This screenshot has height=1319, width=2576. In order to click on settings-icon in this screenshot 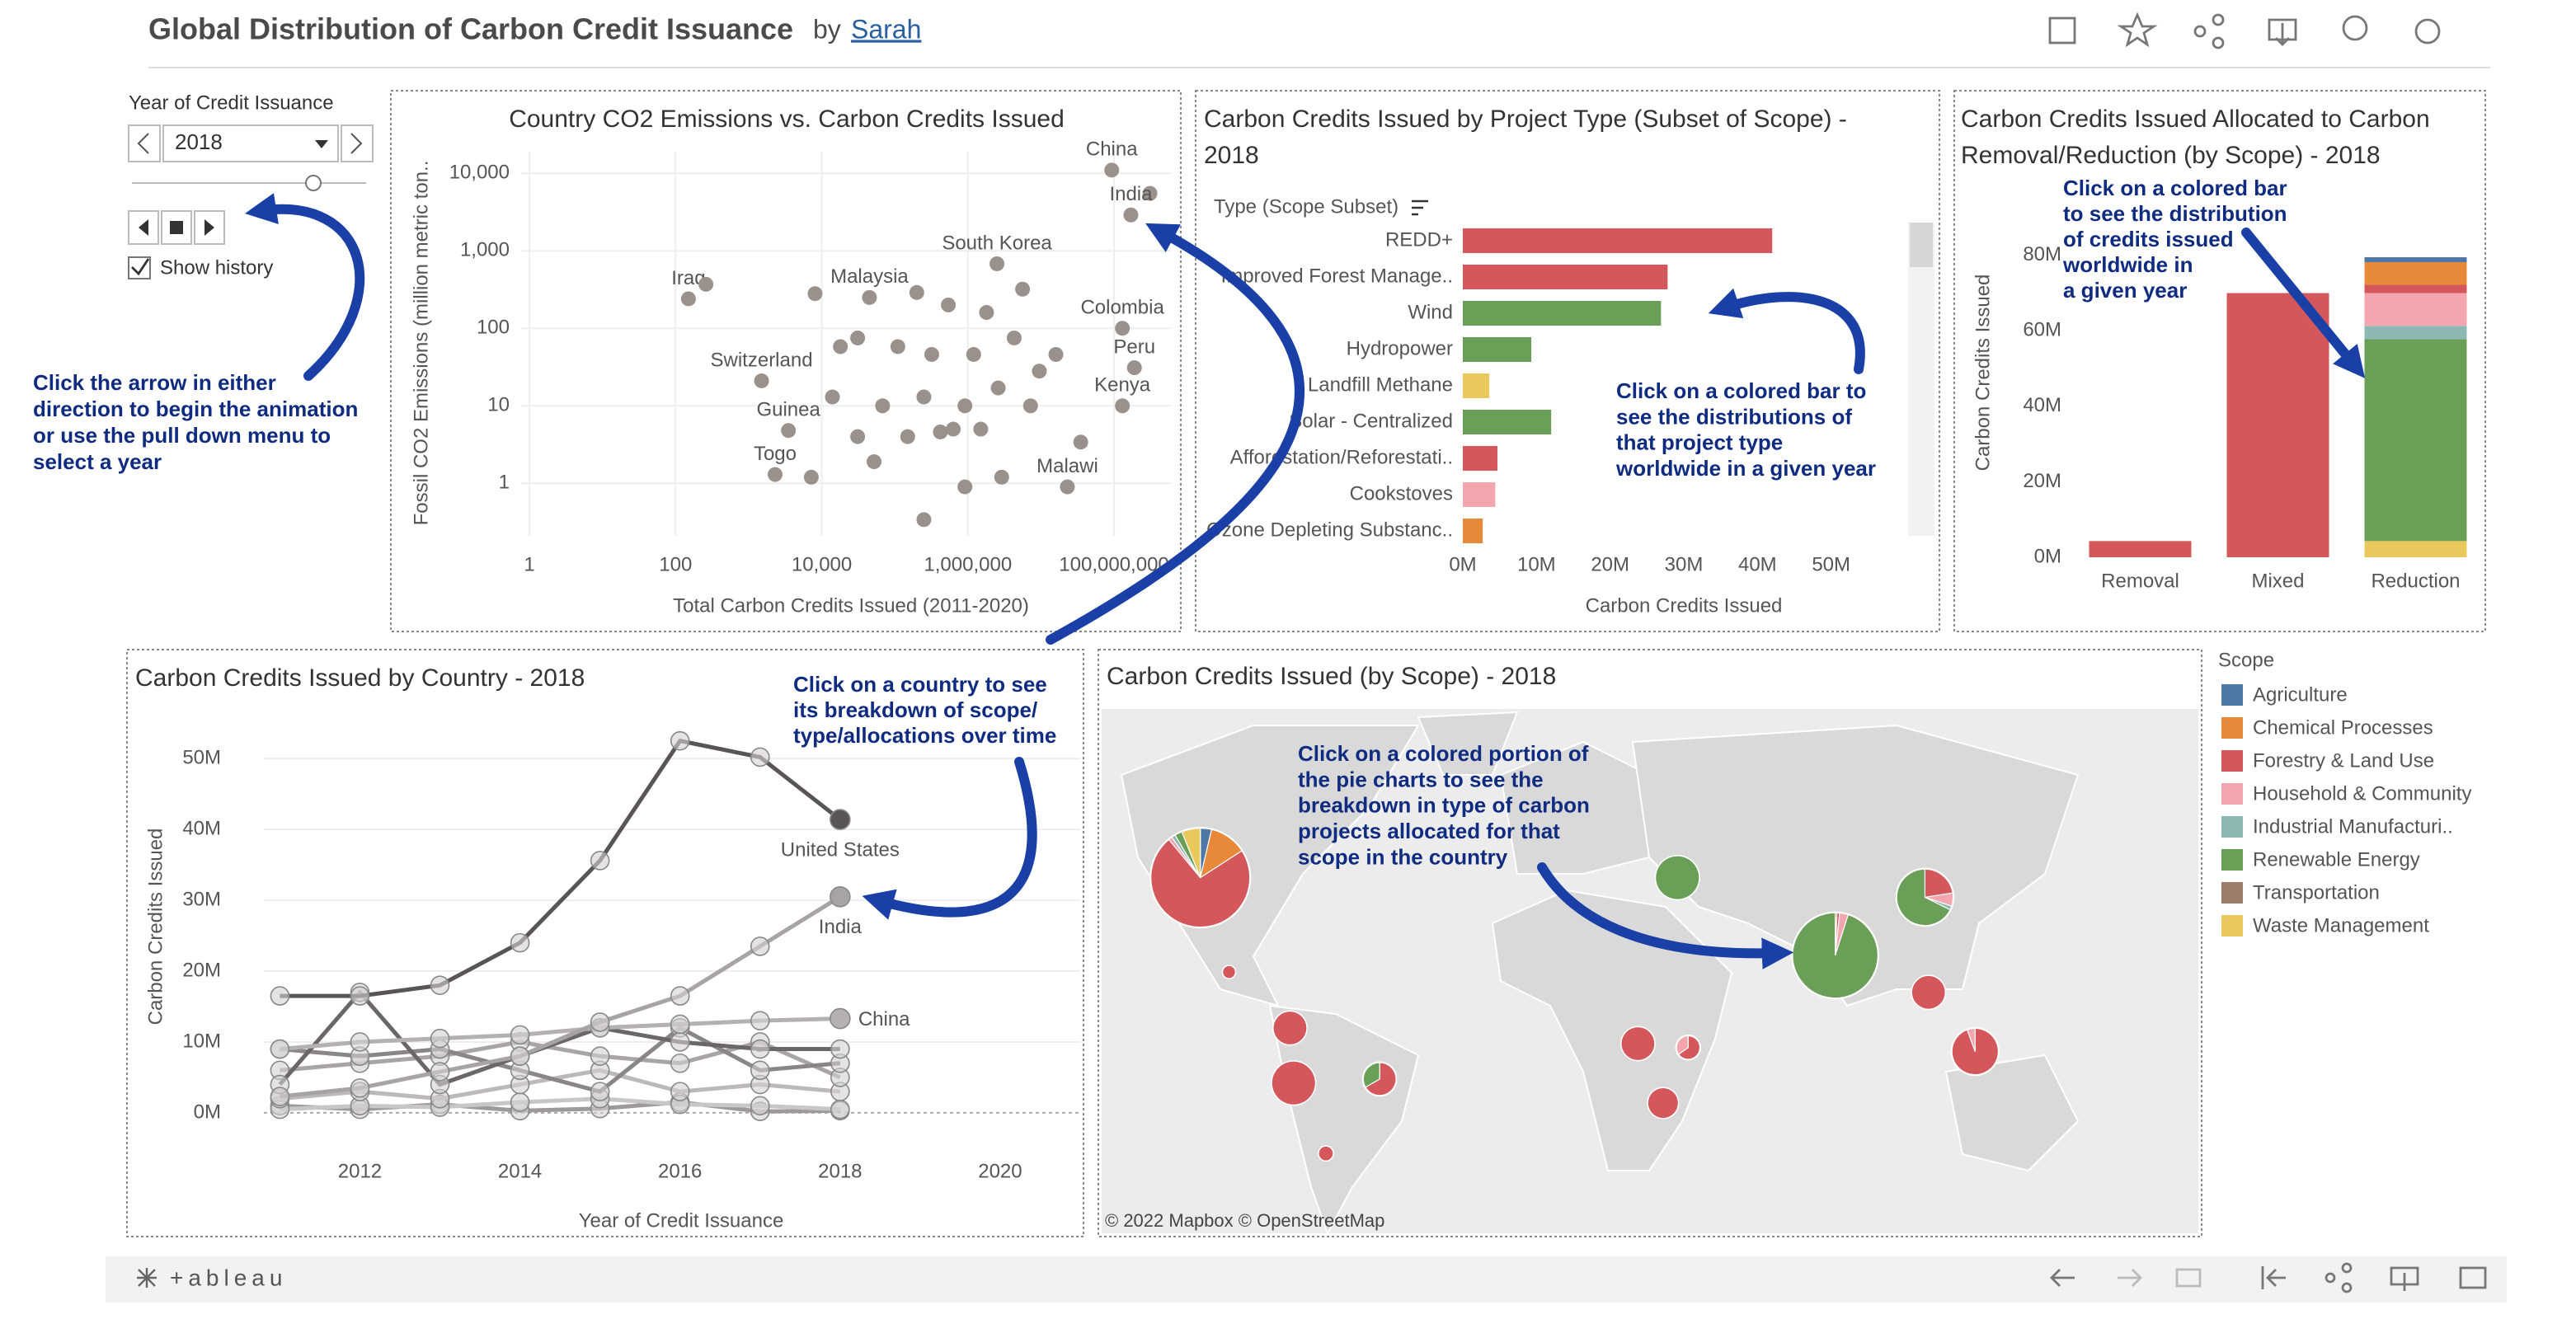, I will do `click(2427, 31)`.